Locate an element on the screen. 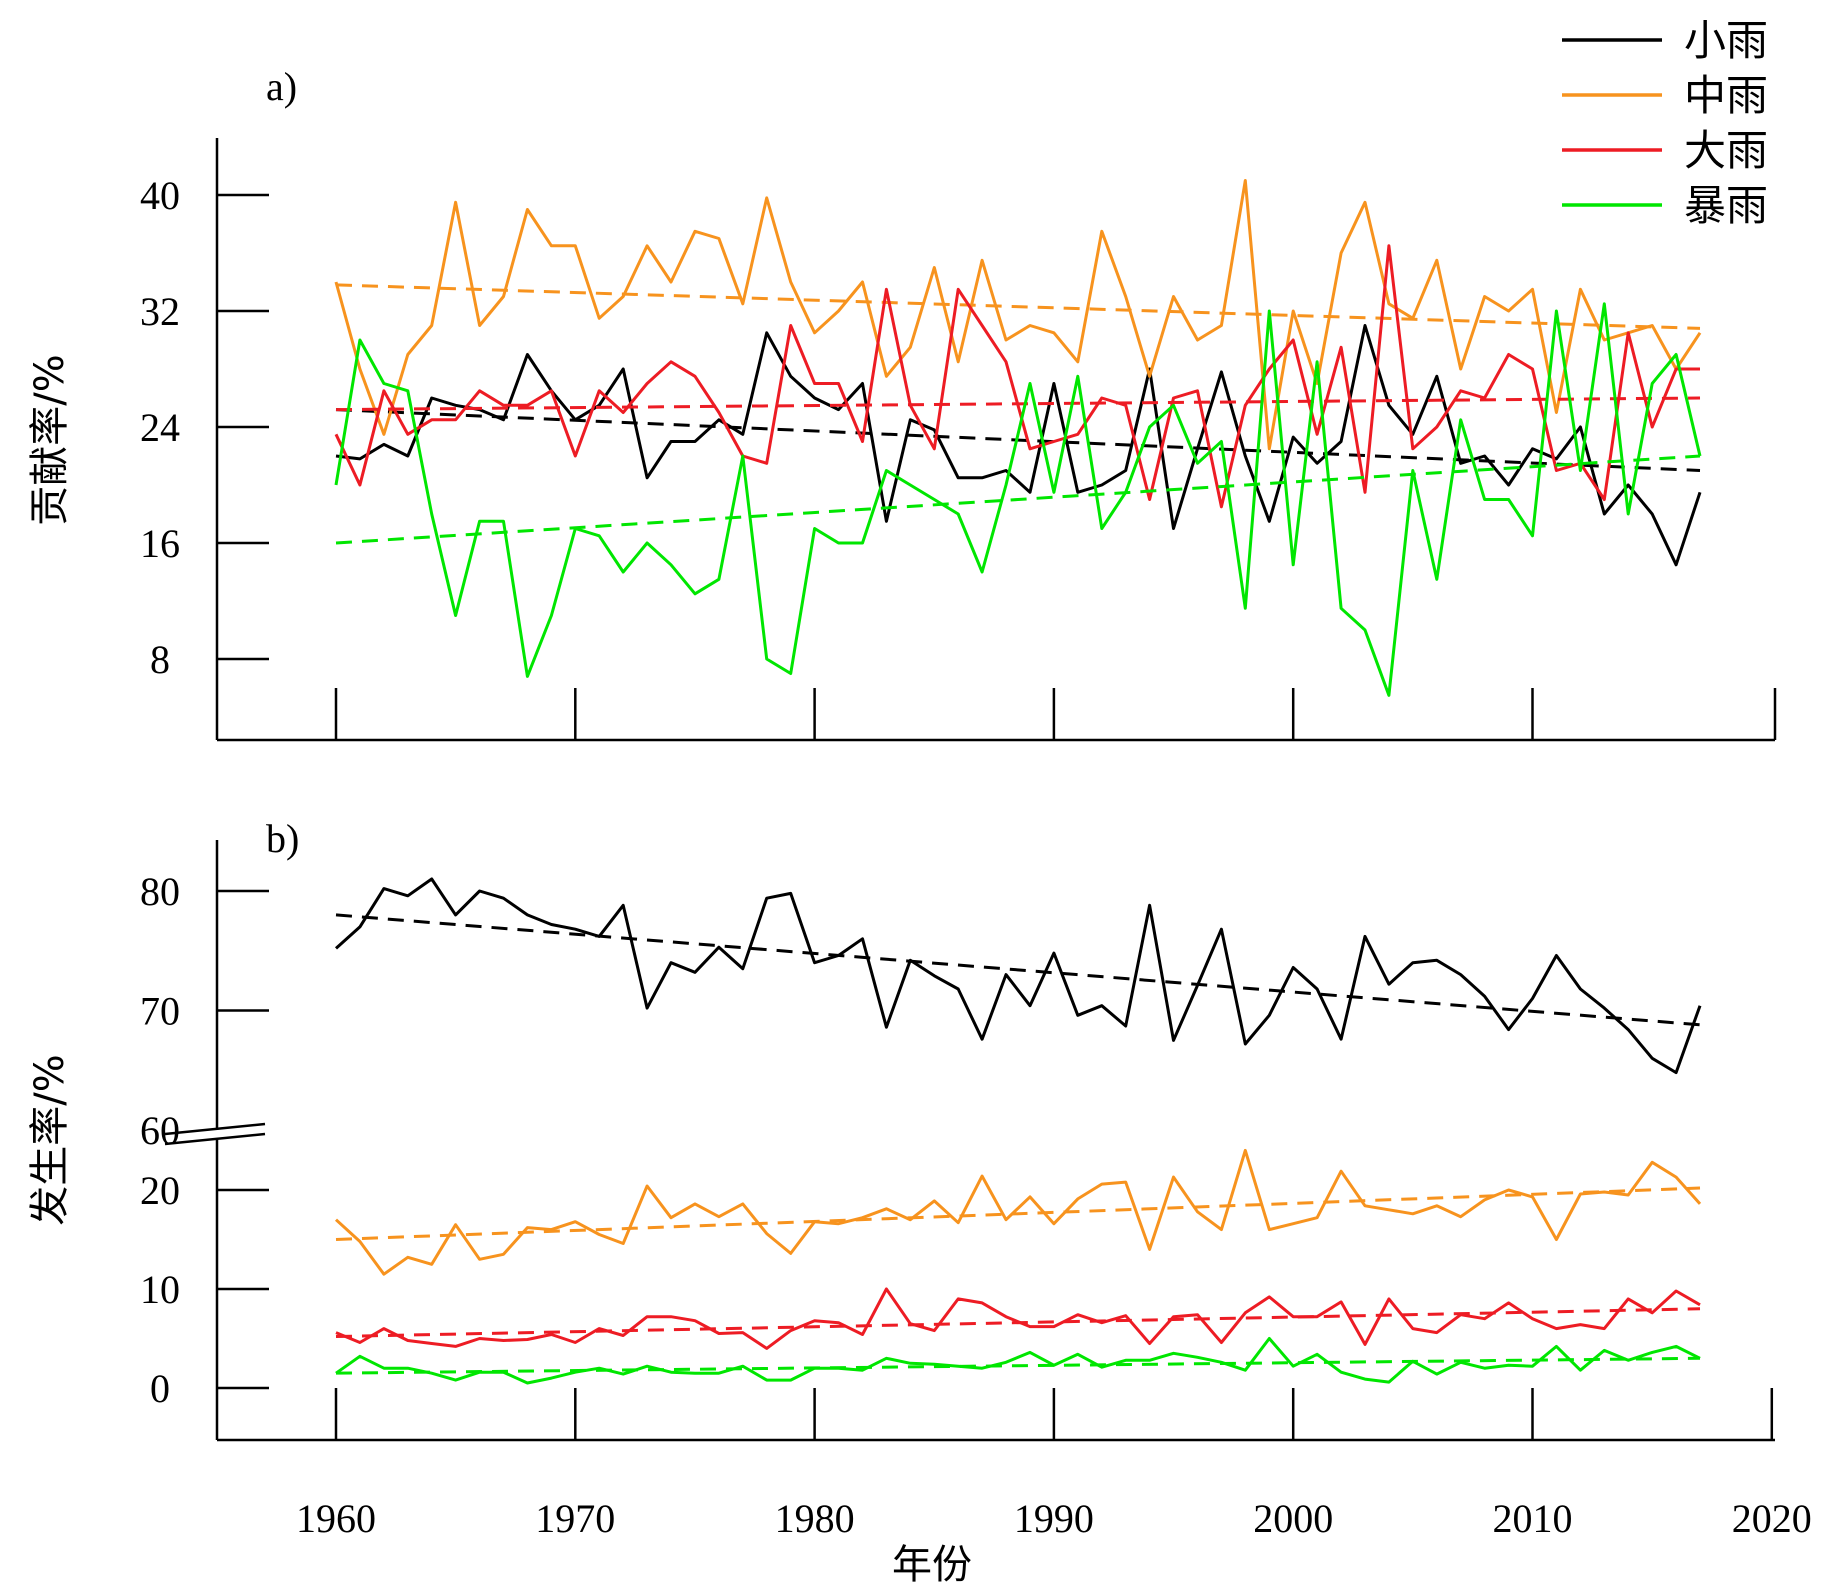 This screenshot has height=1590, width=1827. x-tick-label: 1980 is located at coordinates (815, 1518).